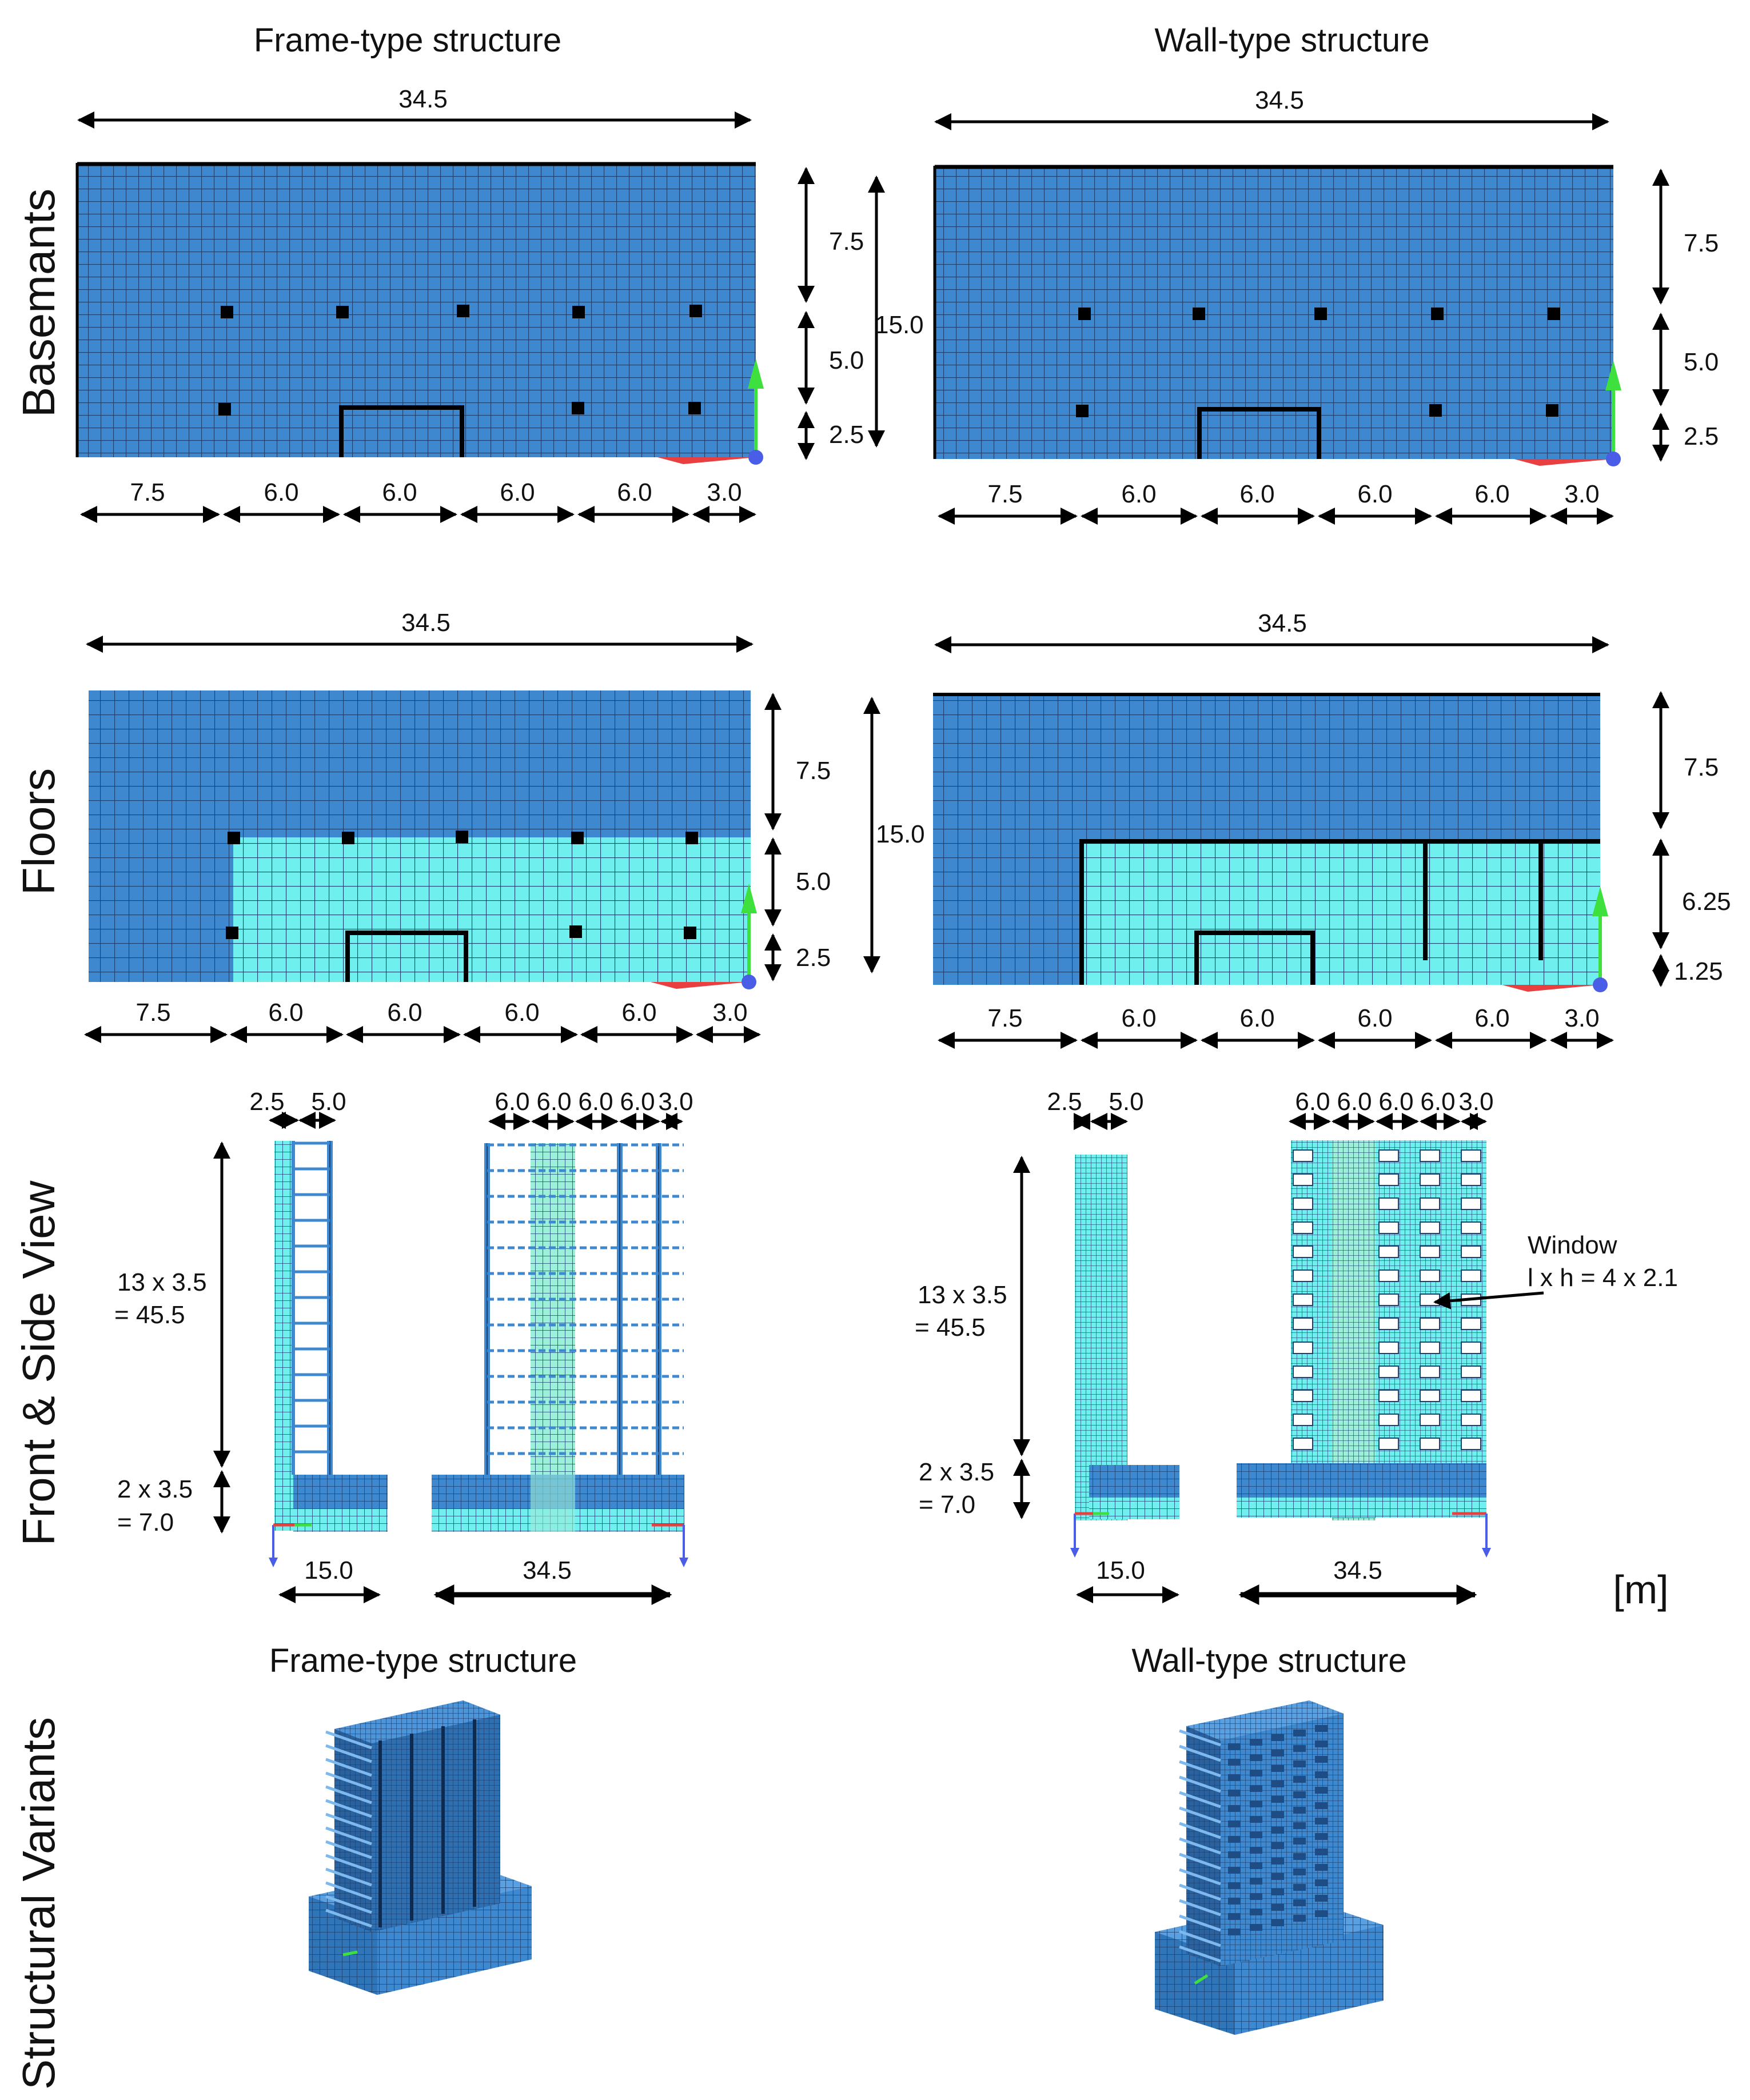 Image resolution: width=1750 pixels, height=2100 pixels. Describe the element at coordinates (1120, 1570) in the screenshot. I see `wall-side-width: 15.0` at that location.